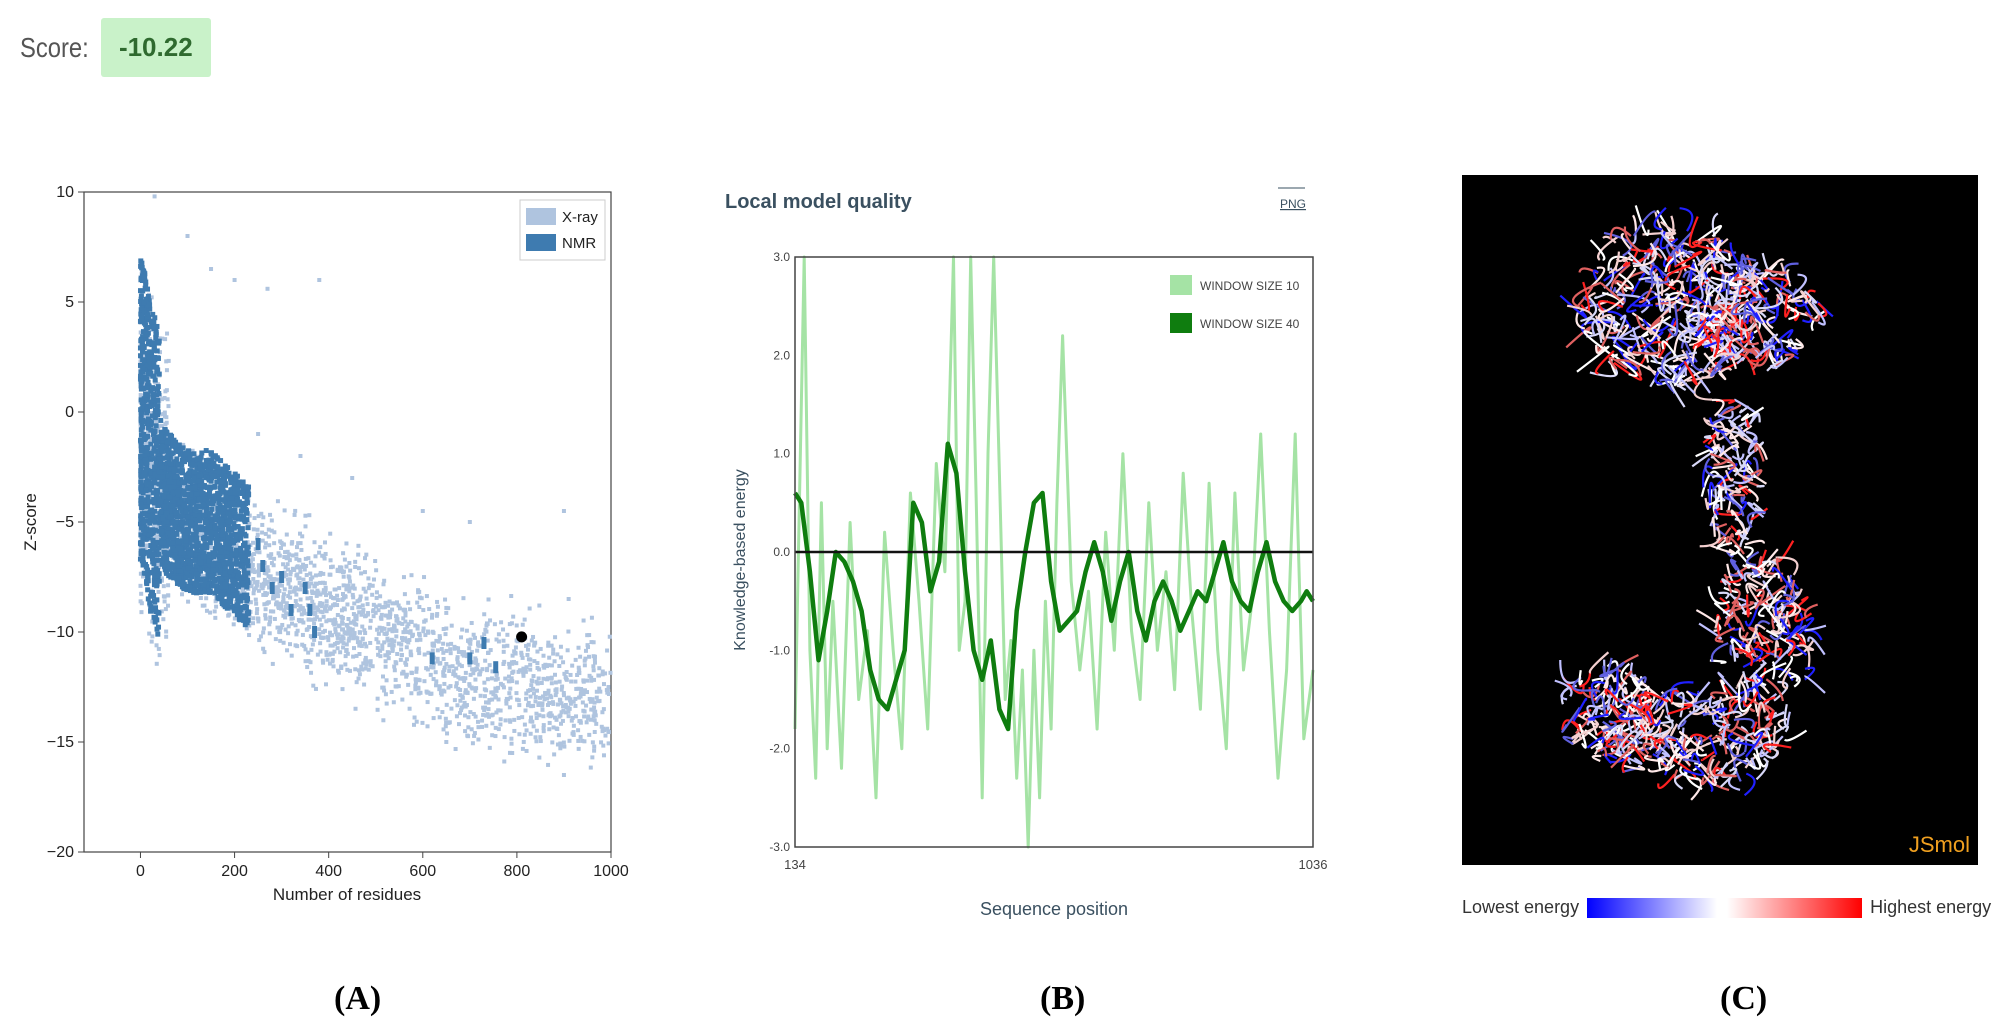 The width and height of the screenshot is (2008, 1032). Describe the element at coordinates (611, 871) in the screenshot. I see `x-tick-label: 1000` at that location.